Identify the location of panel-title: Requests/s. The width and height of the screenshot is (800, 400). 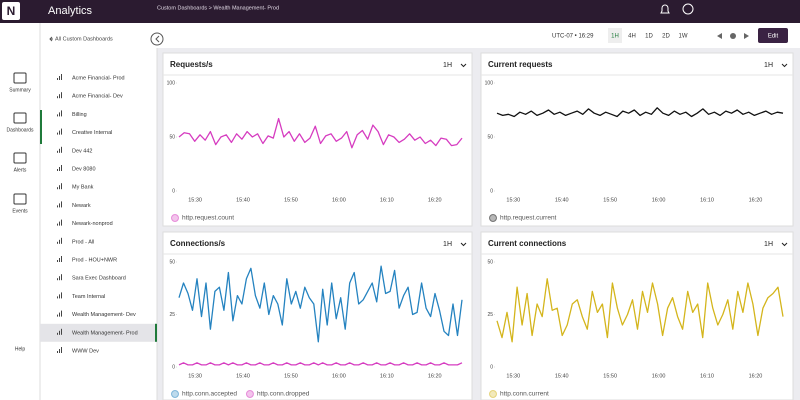
(191, 64).